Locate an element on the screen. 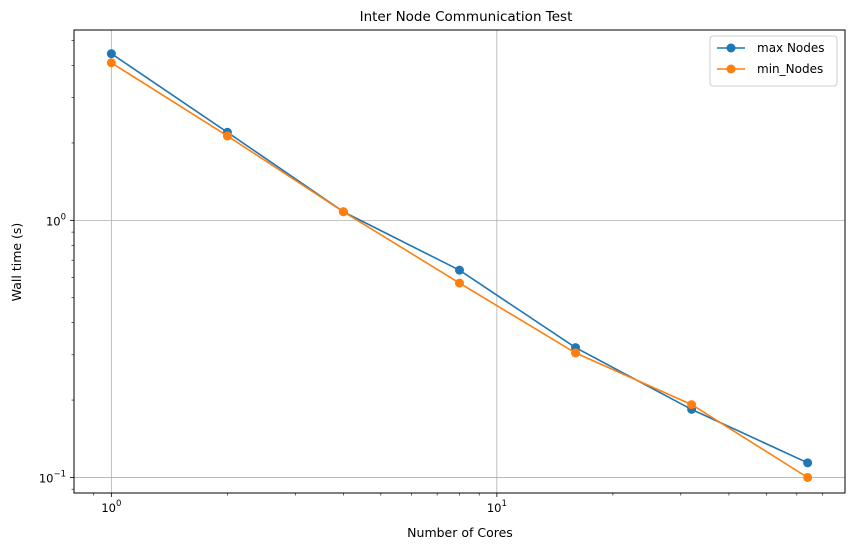  y-axis-label: Wall time (s) is located at coordinates (16, 262).